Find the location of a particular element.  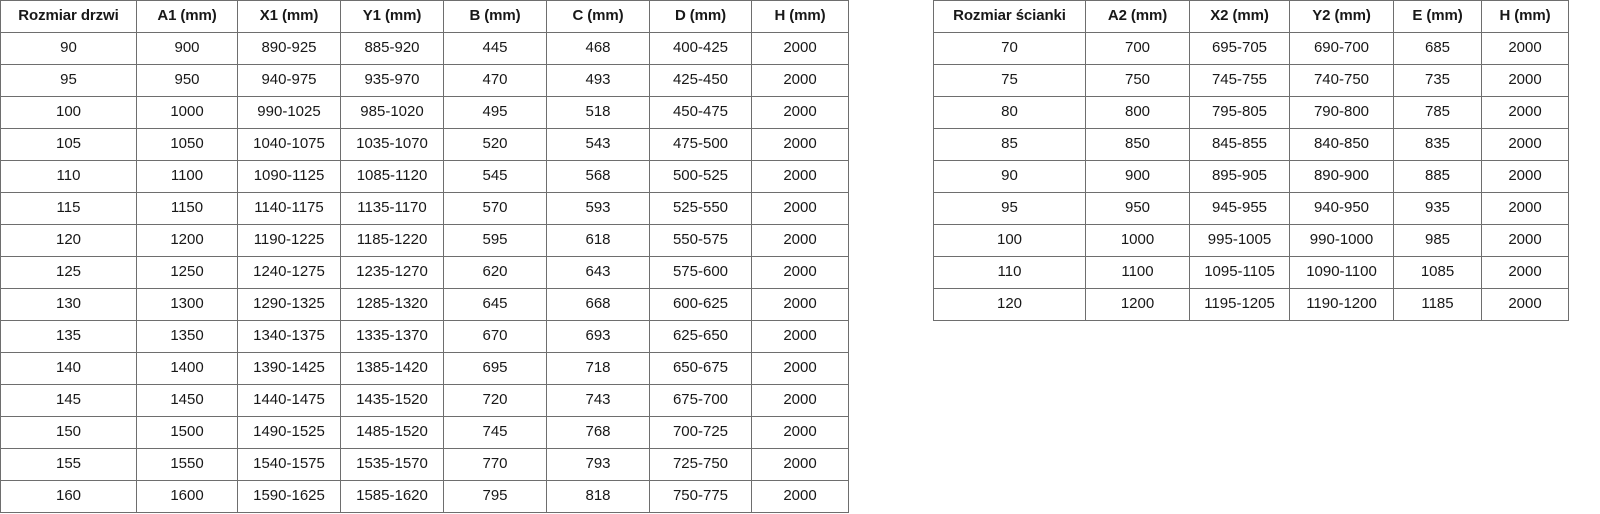

wall-table-cell: 110 is located at coordinates (1009, 272).